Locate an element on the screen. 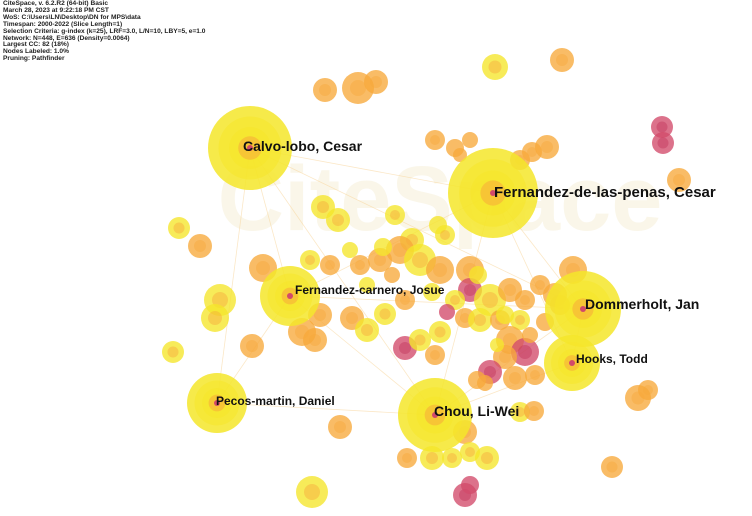 This screenshot has width=752, height=516. label-hooks-todd: Hooks, Todd is located at coordinates (612, 359).